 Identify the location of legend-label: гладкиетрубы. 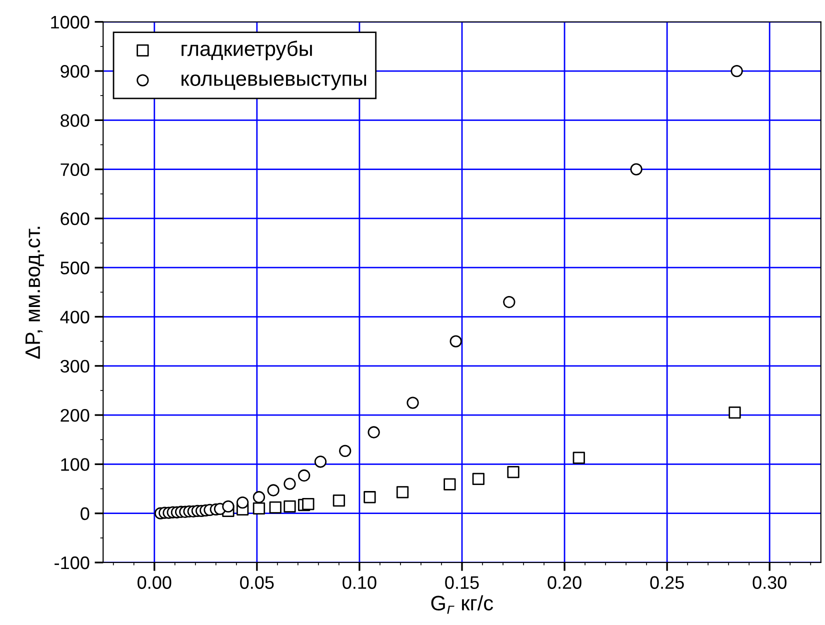
(247, 50).